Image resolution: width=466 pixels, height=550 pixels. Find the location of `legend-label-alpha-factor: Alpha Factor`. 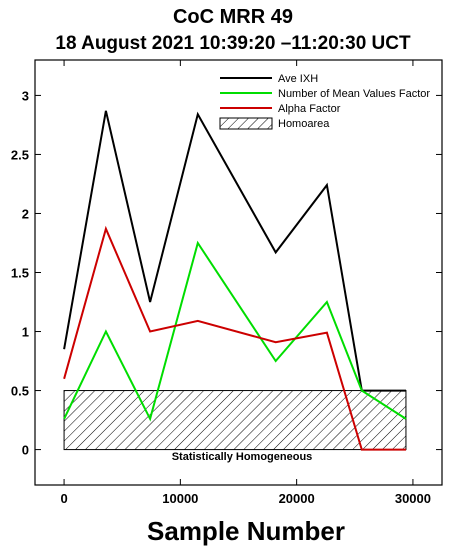

legend-label-alpha-factor: Alpha Factor is located at coordinates (309, 109).